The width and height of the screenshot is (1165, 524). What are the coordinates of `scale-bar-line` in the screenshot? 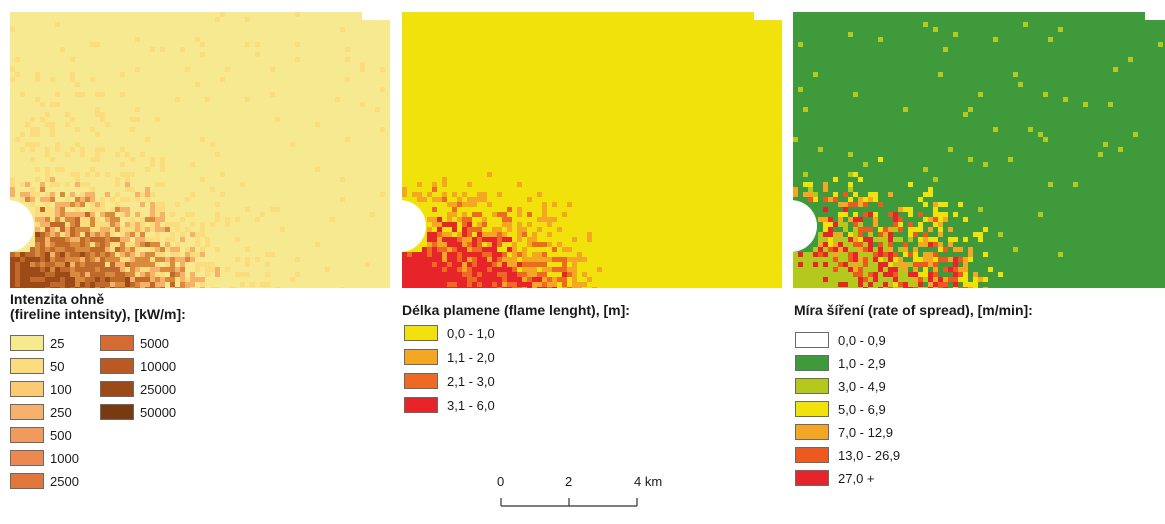 It's located at (569, 502).